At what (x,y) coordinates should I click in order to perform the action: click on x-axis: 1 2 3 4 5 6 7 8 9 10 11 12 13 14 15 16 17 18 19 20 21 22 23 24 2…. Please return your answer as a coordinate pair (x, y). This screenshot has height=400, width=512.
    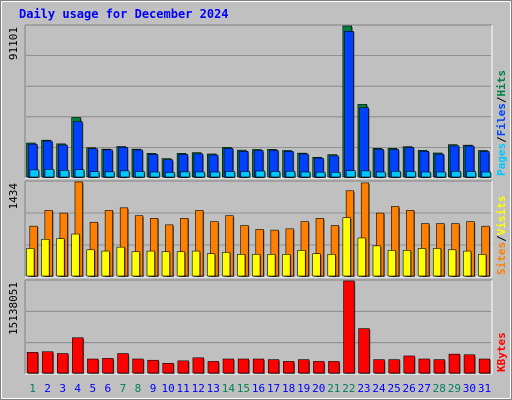
    Looking at the image, I should click on (260, 388).